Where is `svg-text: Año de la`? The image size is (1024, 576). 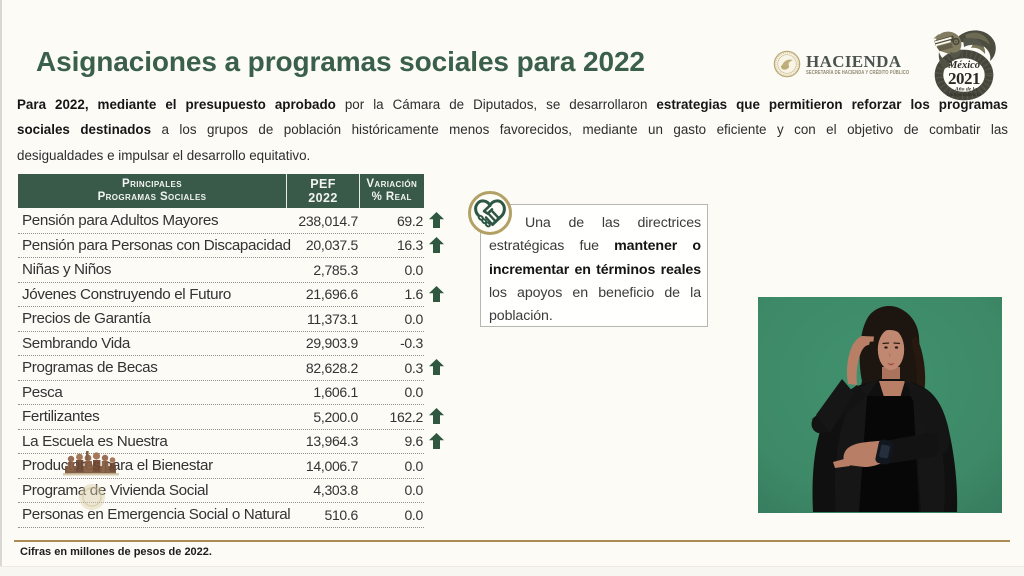 svg-text: Año de la is located at coordinates (965, 90).